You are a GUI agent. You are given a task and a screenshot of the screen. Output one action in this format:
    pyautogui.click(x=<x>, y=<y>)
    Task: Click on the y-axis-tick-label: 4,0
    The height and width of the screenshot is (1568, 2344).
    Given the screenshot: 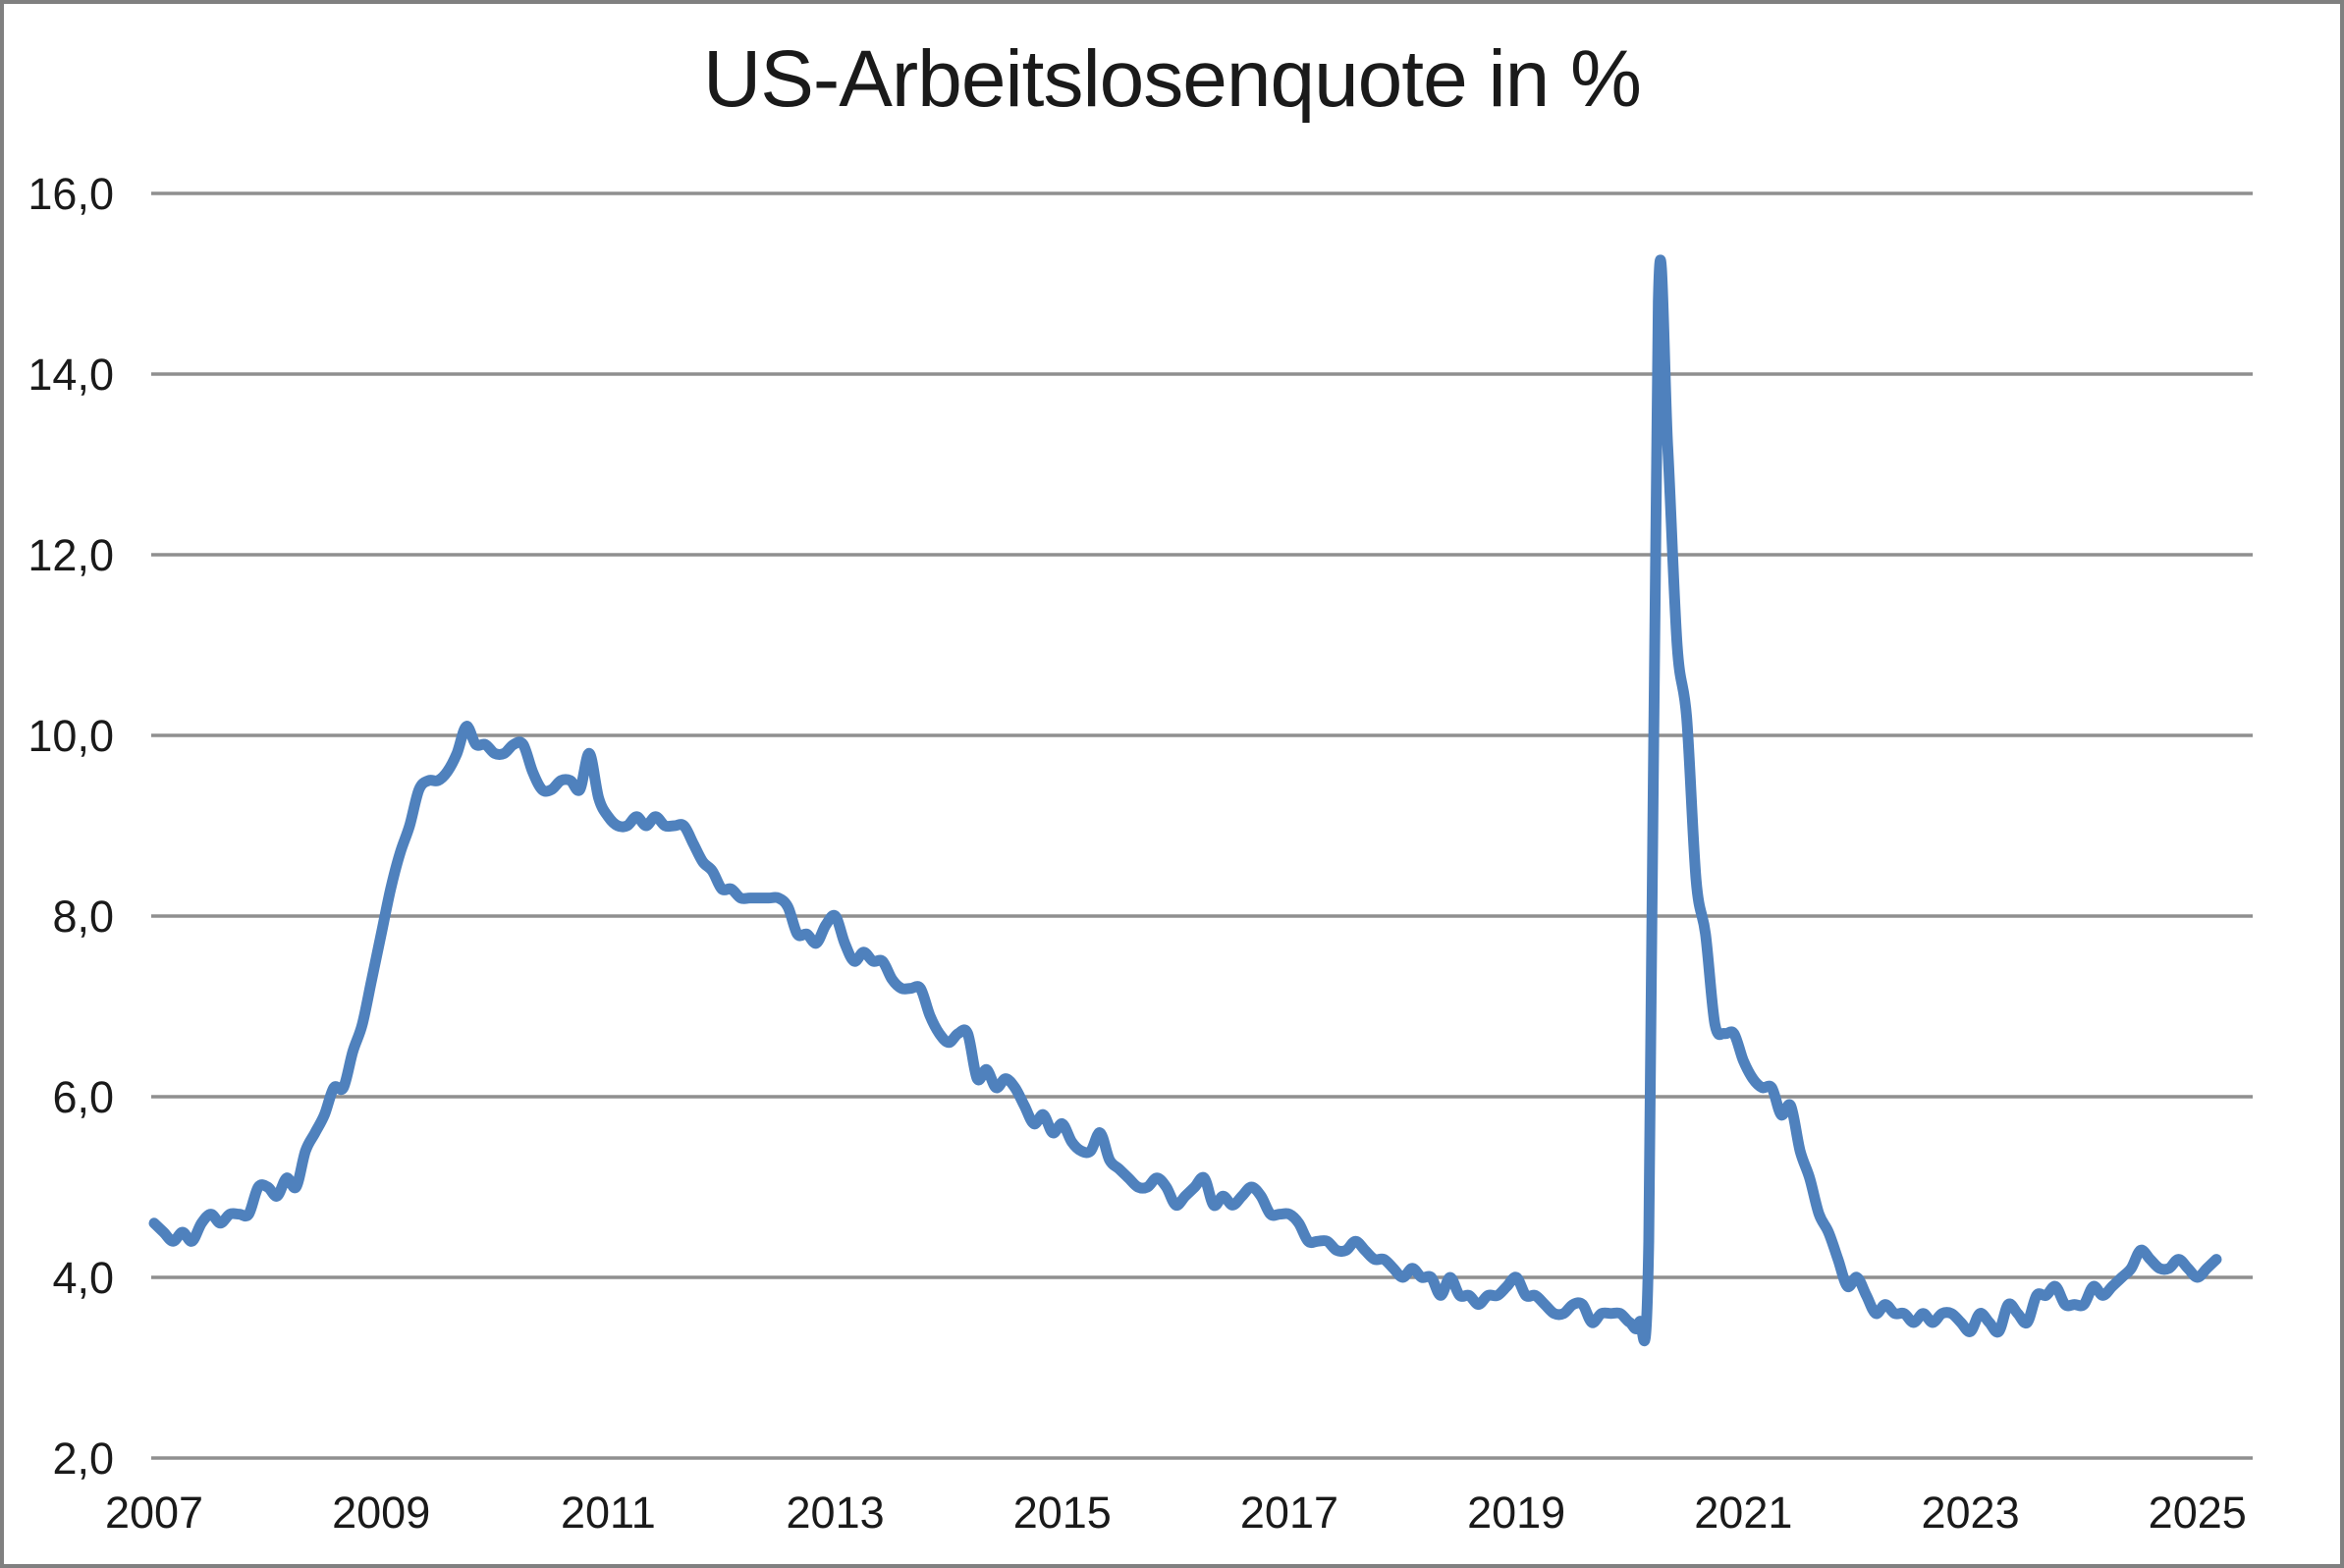 What is the action you would take?
    pyautogui.click(x=83, y=1278)
    